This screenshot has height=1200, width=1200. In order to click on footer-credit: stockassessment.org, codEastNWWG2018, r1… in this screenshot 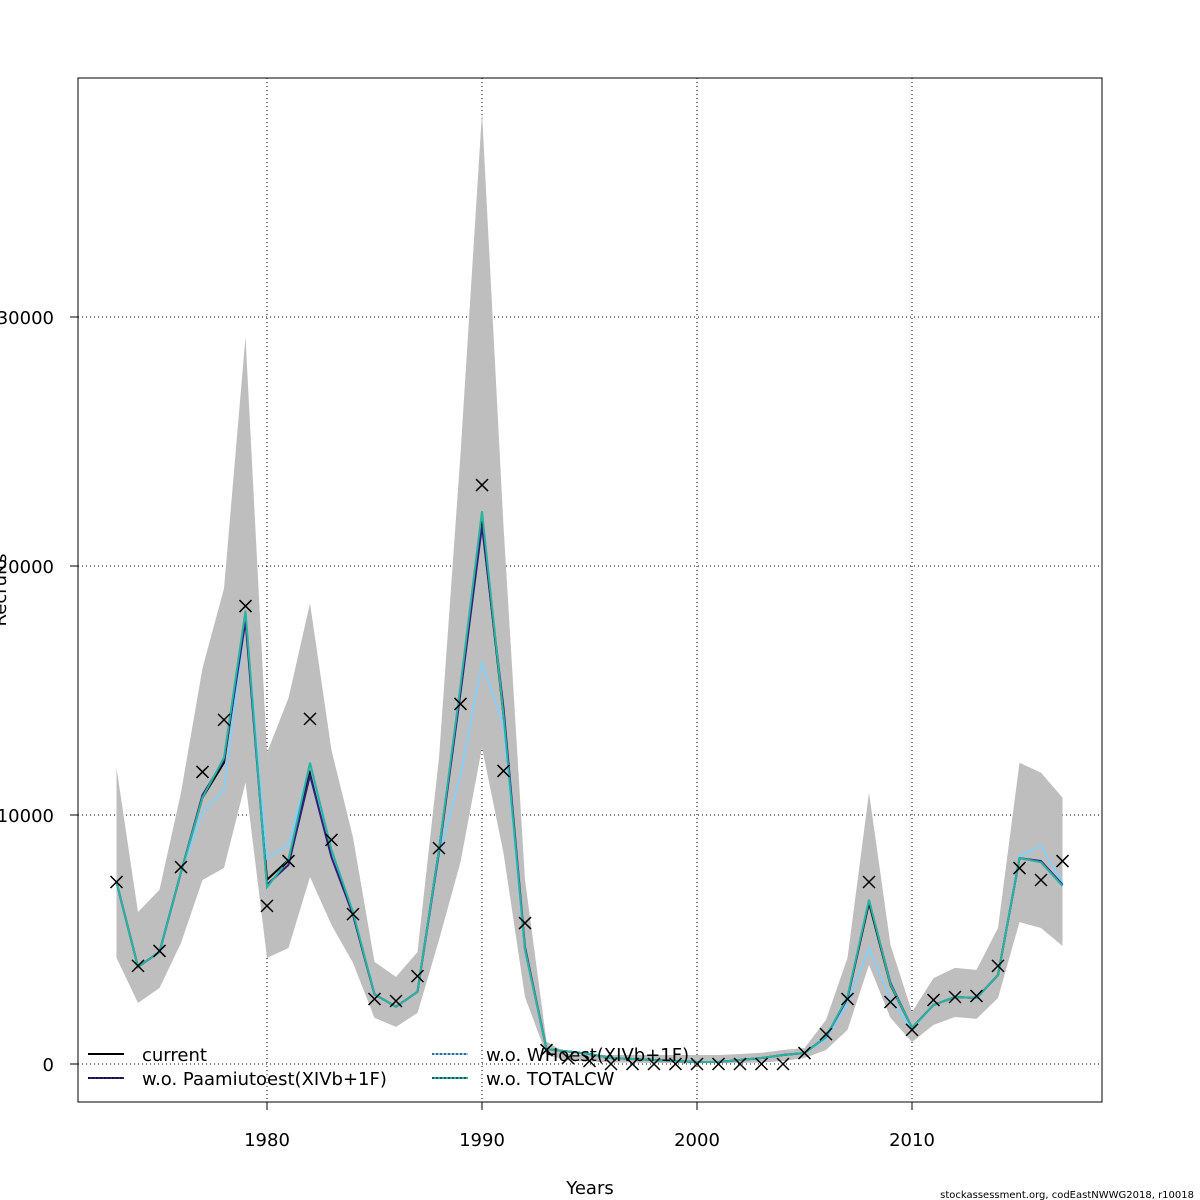, I will do `click(1067, 1195)`.